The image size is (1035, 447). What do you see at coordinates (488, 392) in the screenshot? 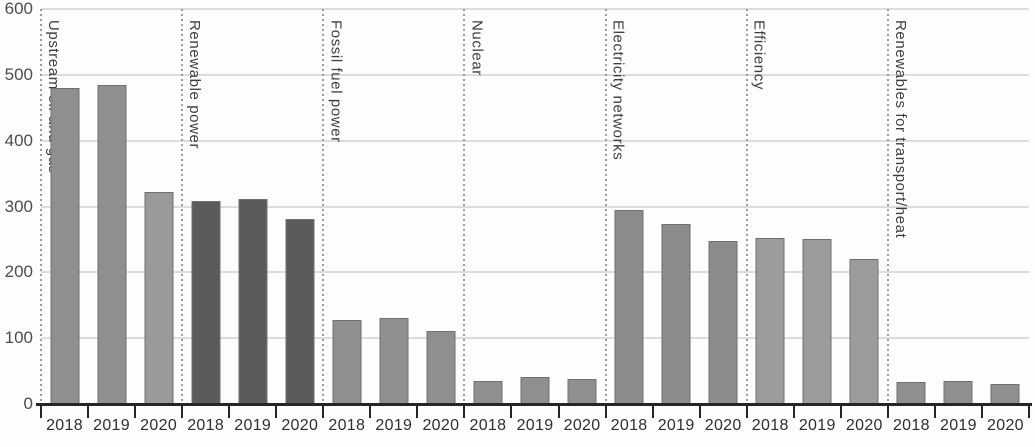
I see `bar-nuclear-2018` at bounding box center [488, 392].